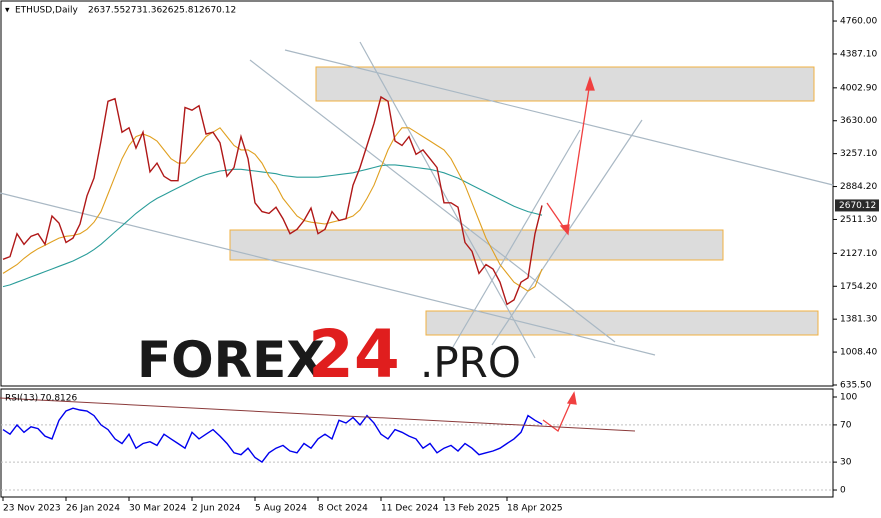 The image size is (881, 518). I want to click on forecast-arrows, so click(568, 254).